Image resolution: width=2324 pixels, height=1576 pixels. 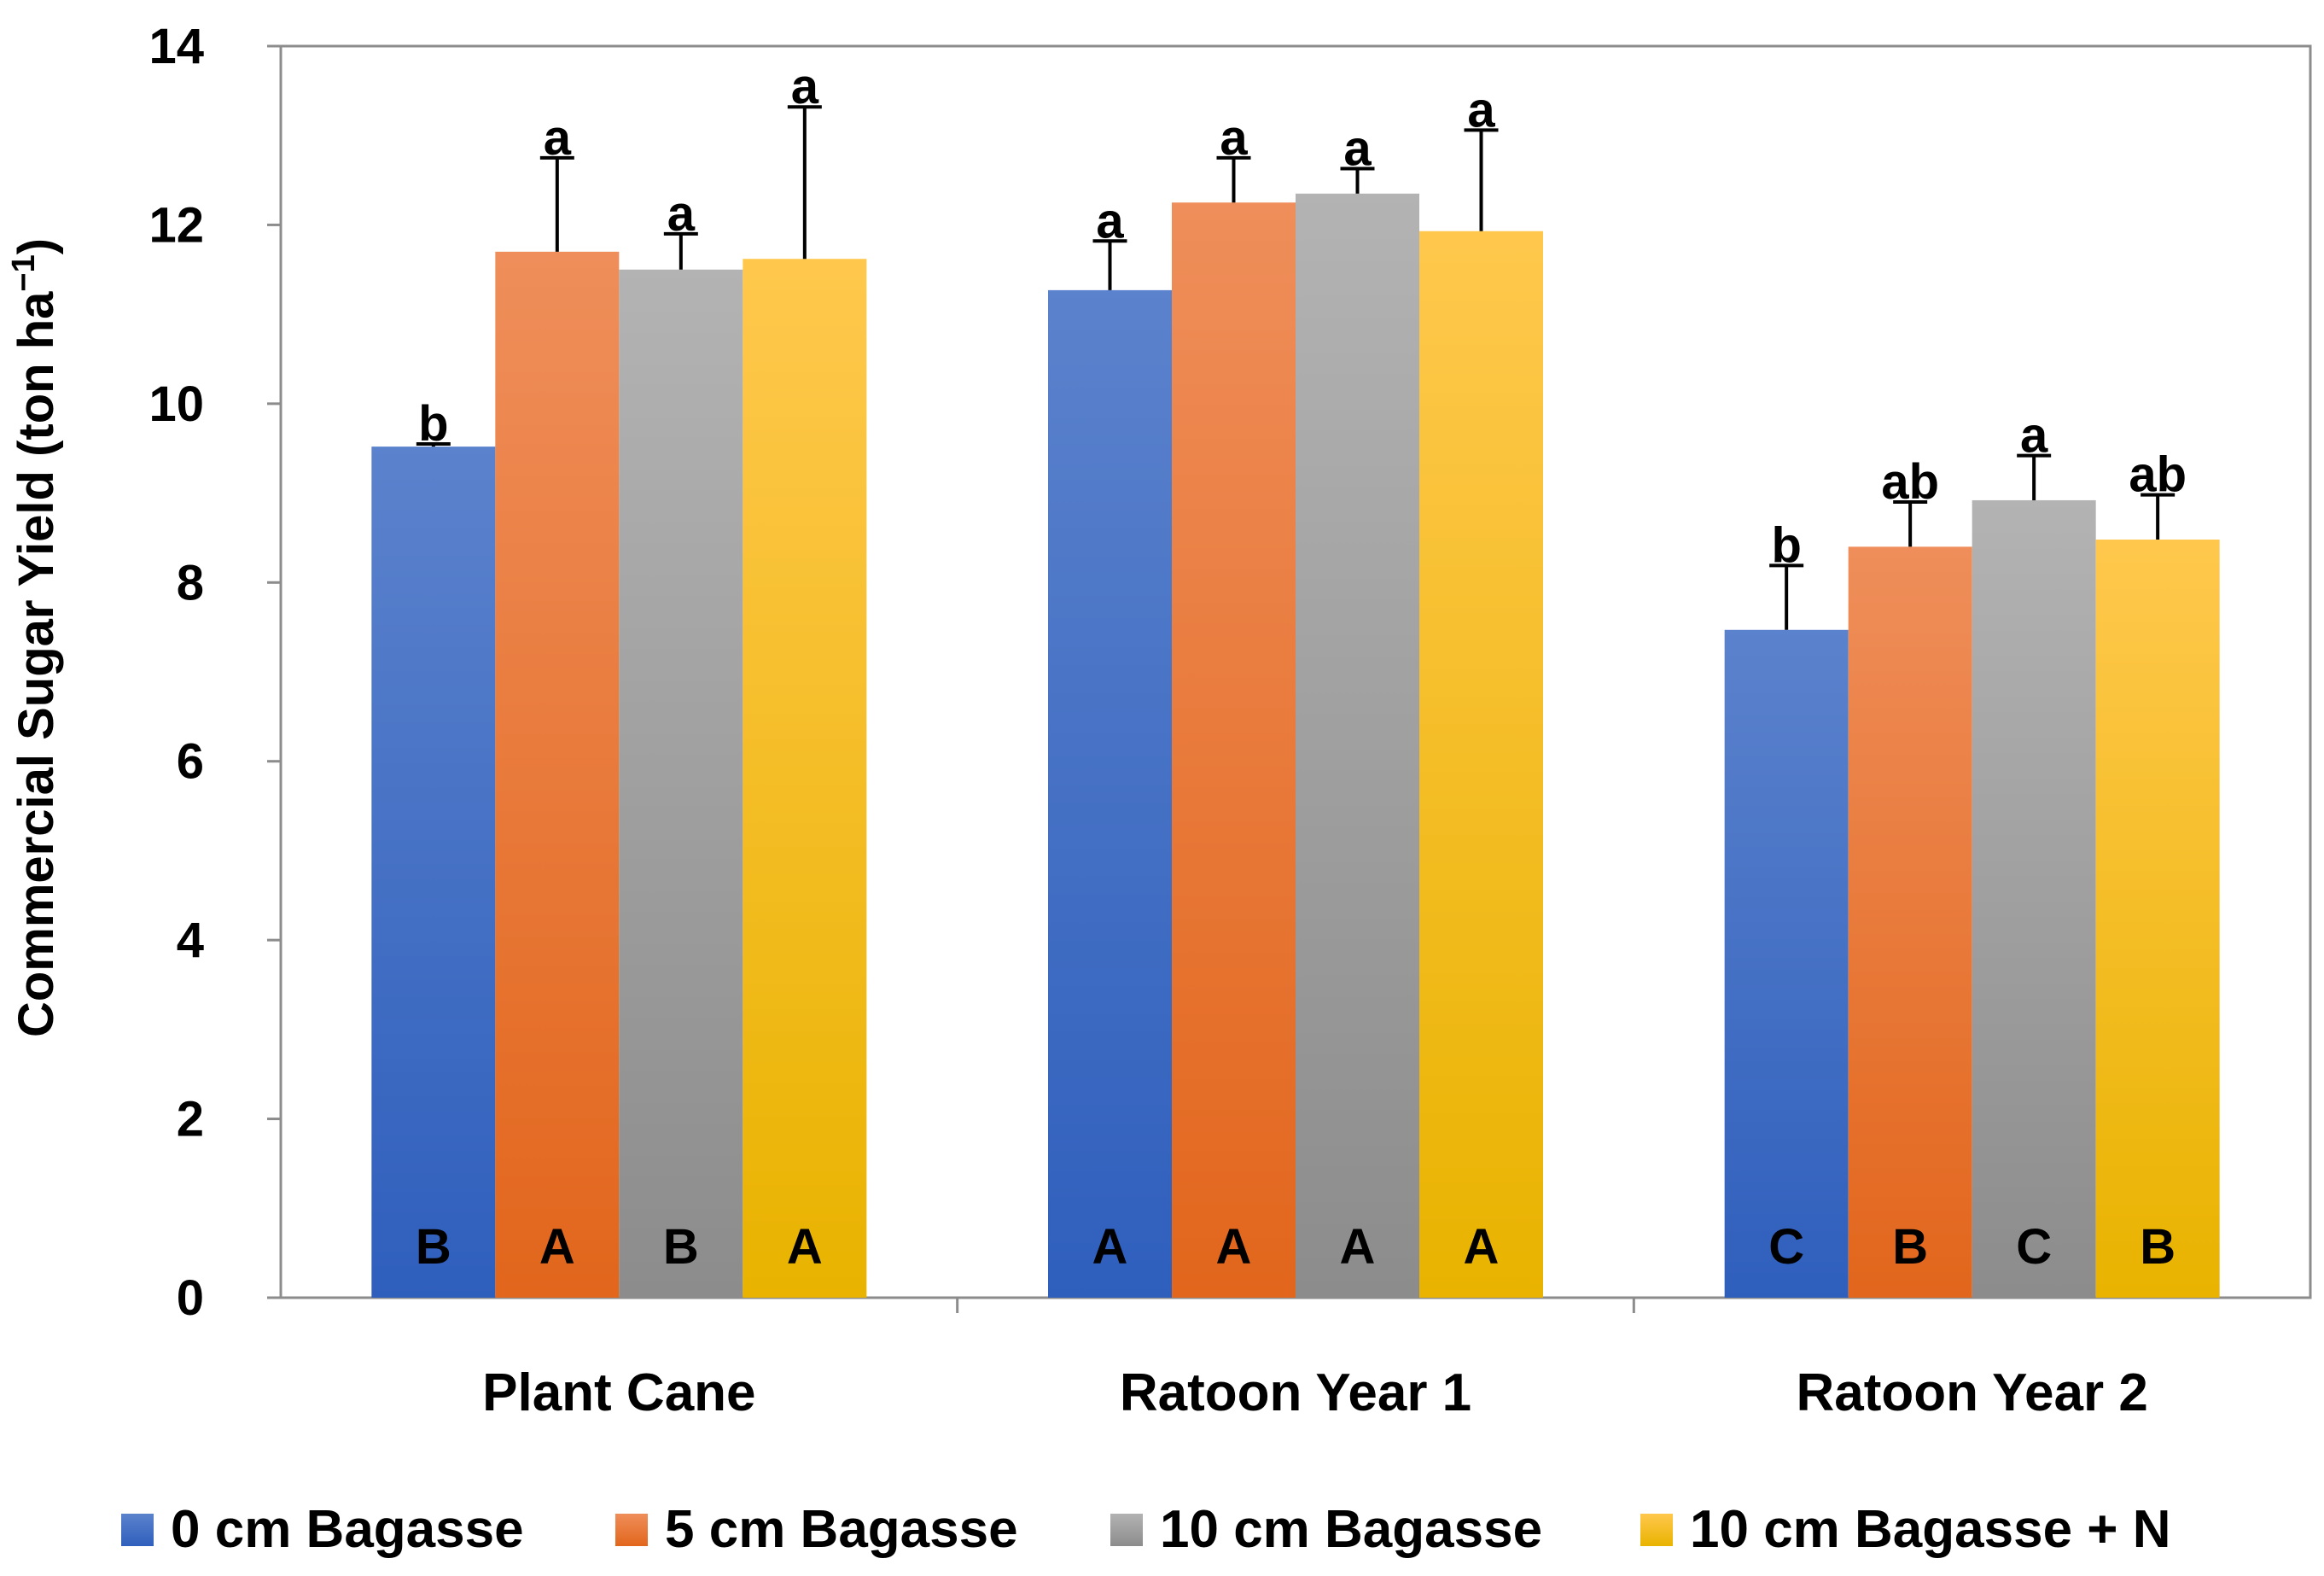 I want to click on y-tick-label: 2, so click(x=190, y=1119).